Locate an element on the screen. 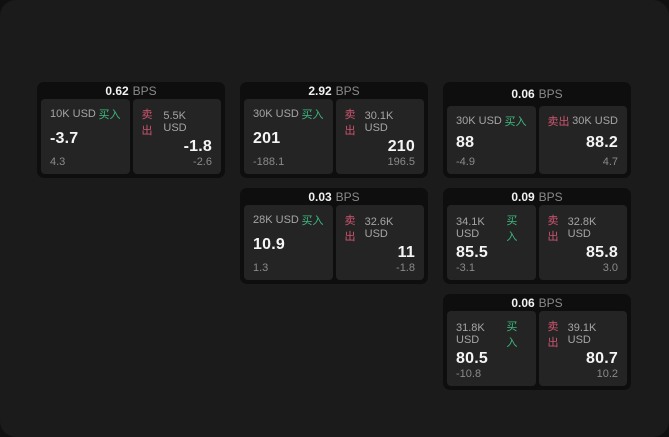  sell-price: 80.7 is located at coordinates (602, 358).